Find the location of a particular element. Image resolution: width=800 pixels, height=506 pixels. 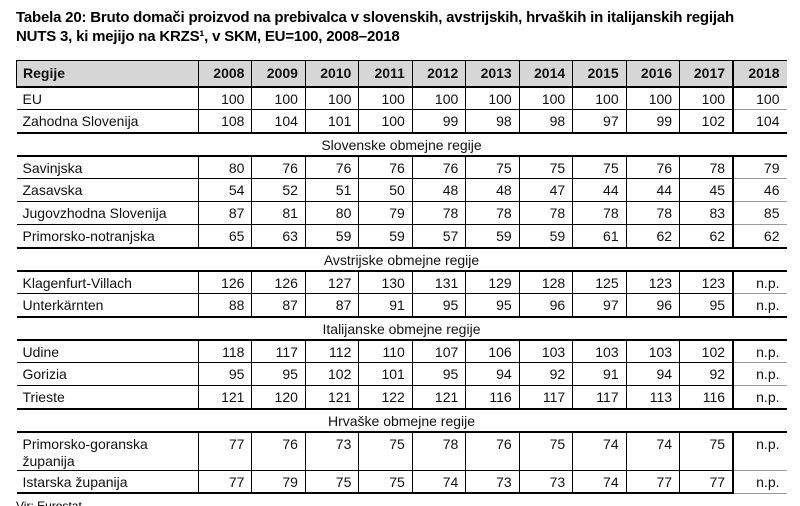

value-cell: 91 is located at coordinates (385, 305).